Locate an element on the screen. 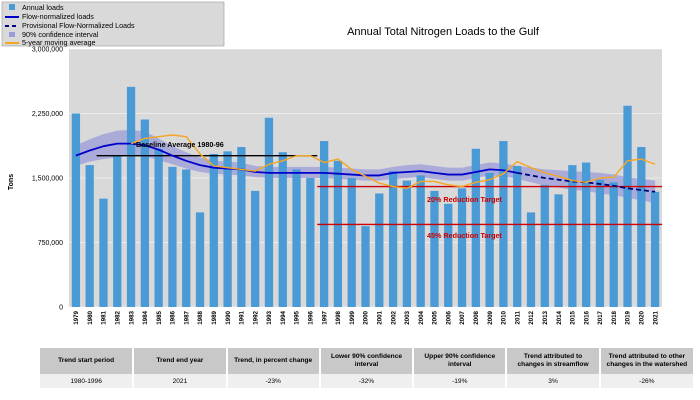 Image resolution: width=700 pixels, height=400 pixels. y-axis-ticks: 0 750,000 1,500,000 2,250,000 3,000,000 is located at coordinates (47, 179).